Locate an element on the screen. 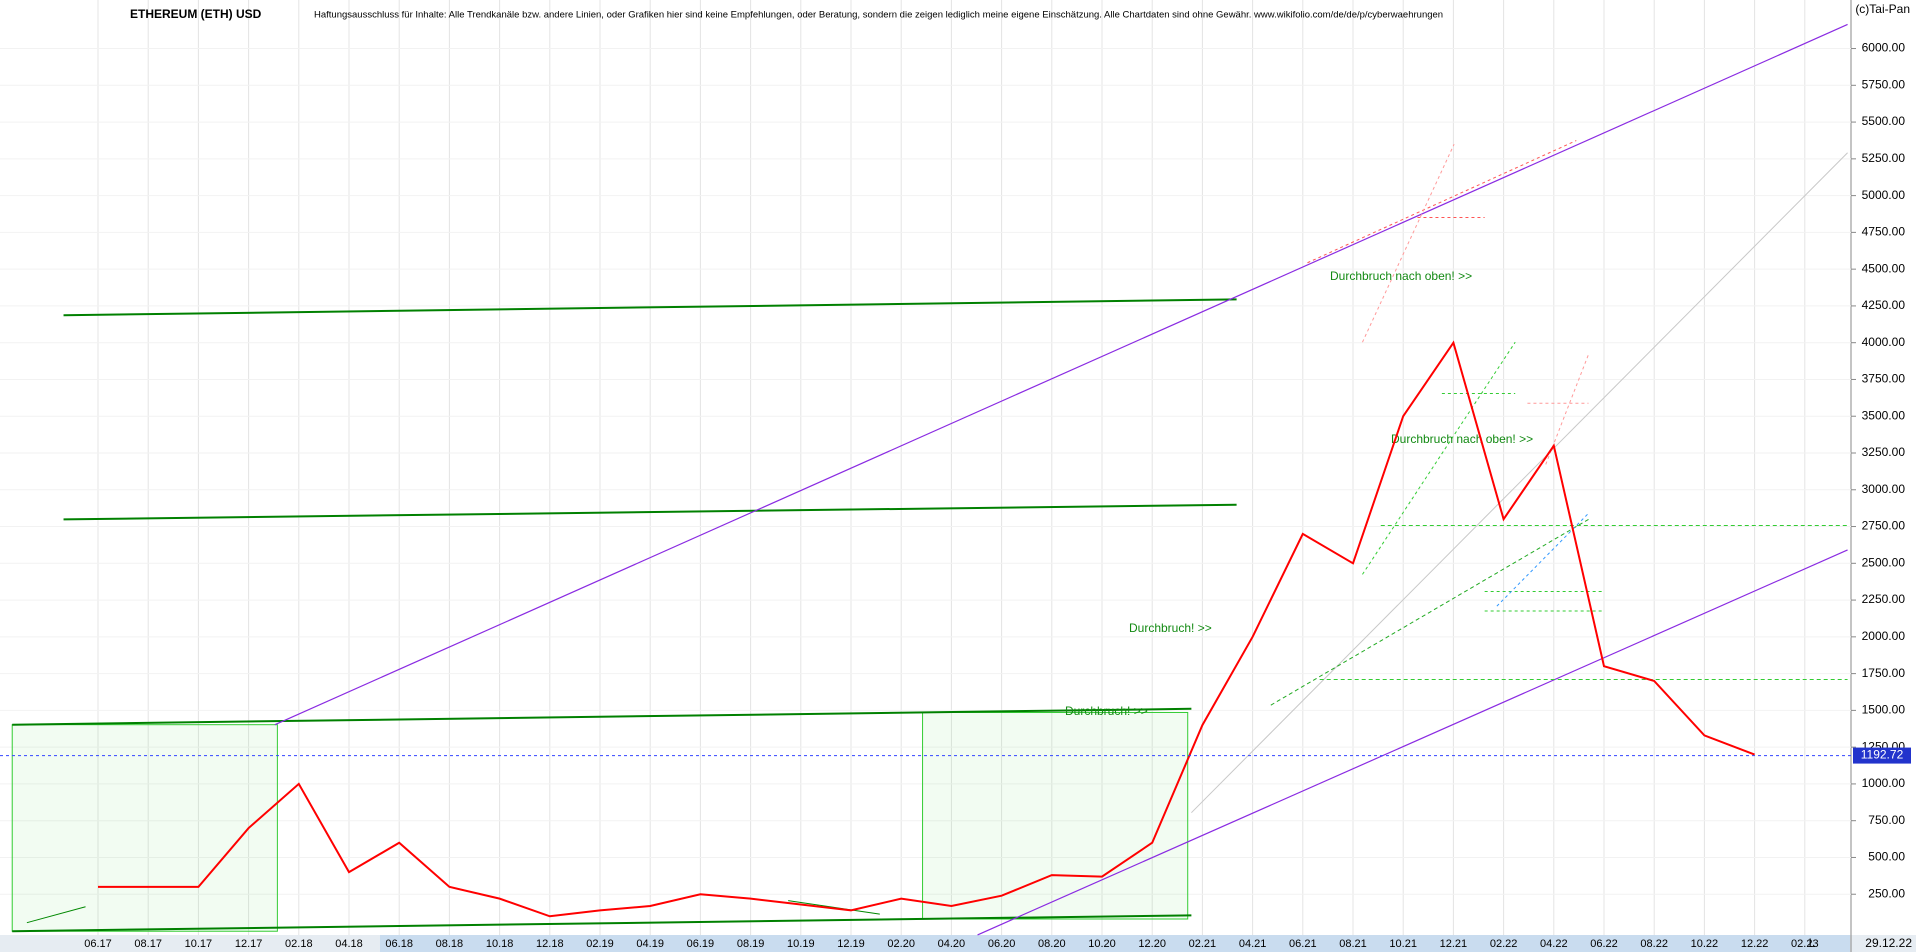  x-tick-label: 12.19 is located at coordinates (851, 944).